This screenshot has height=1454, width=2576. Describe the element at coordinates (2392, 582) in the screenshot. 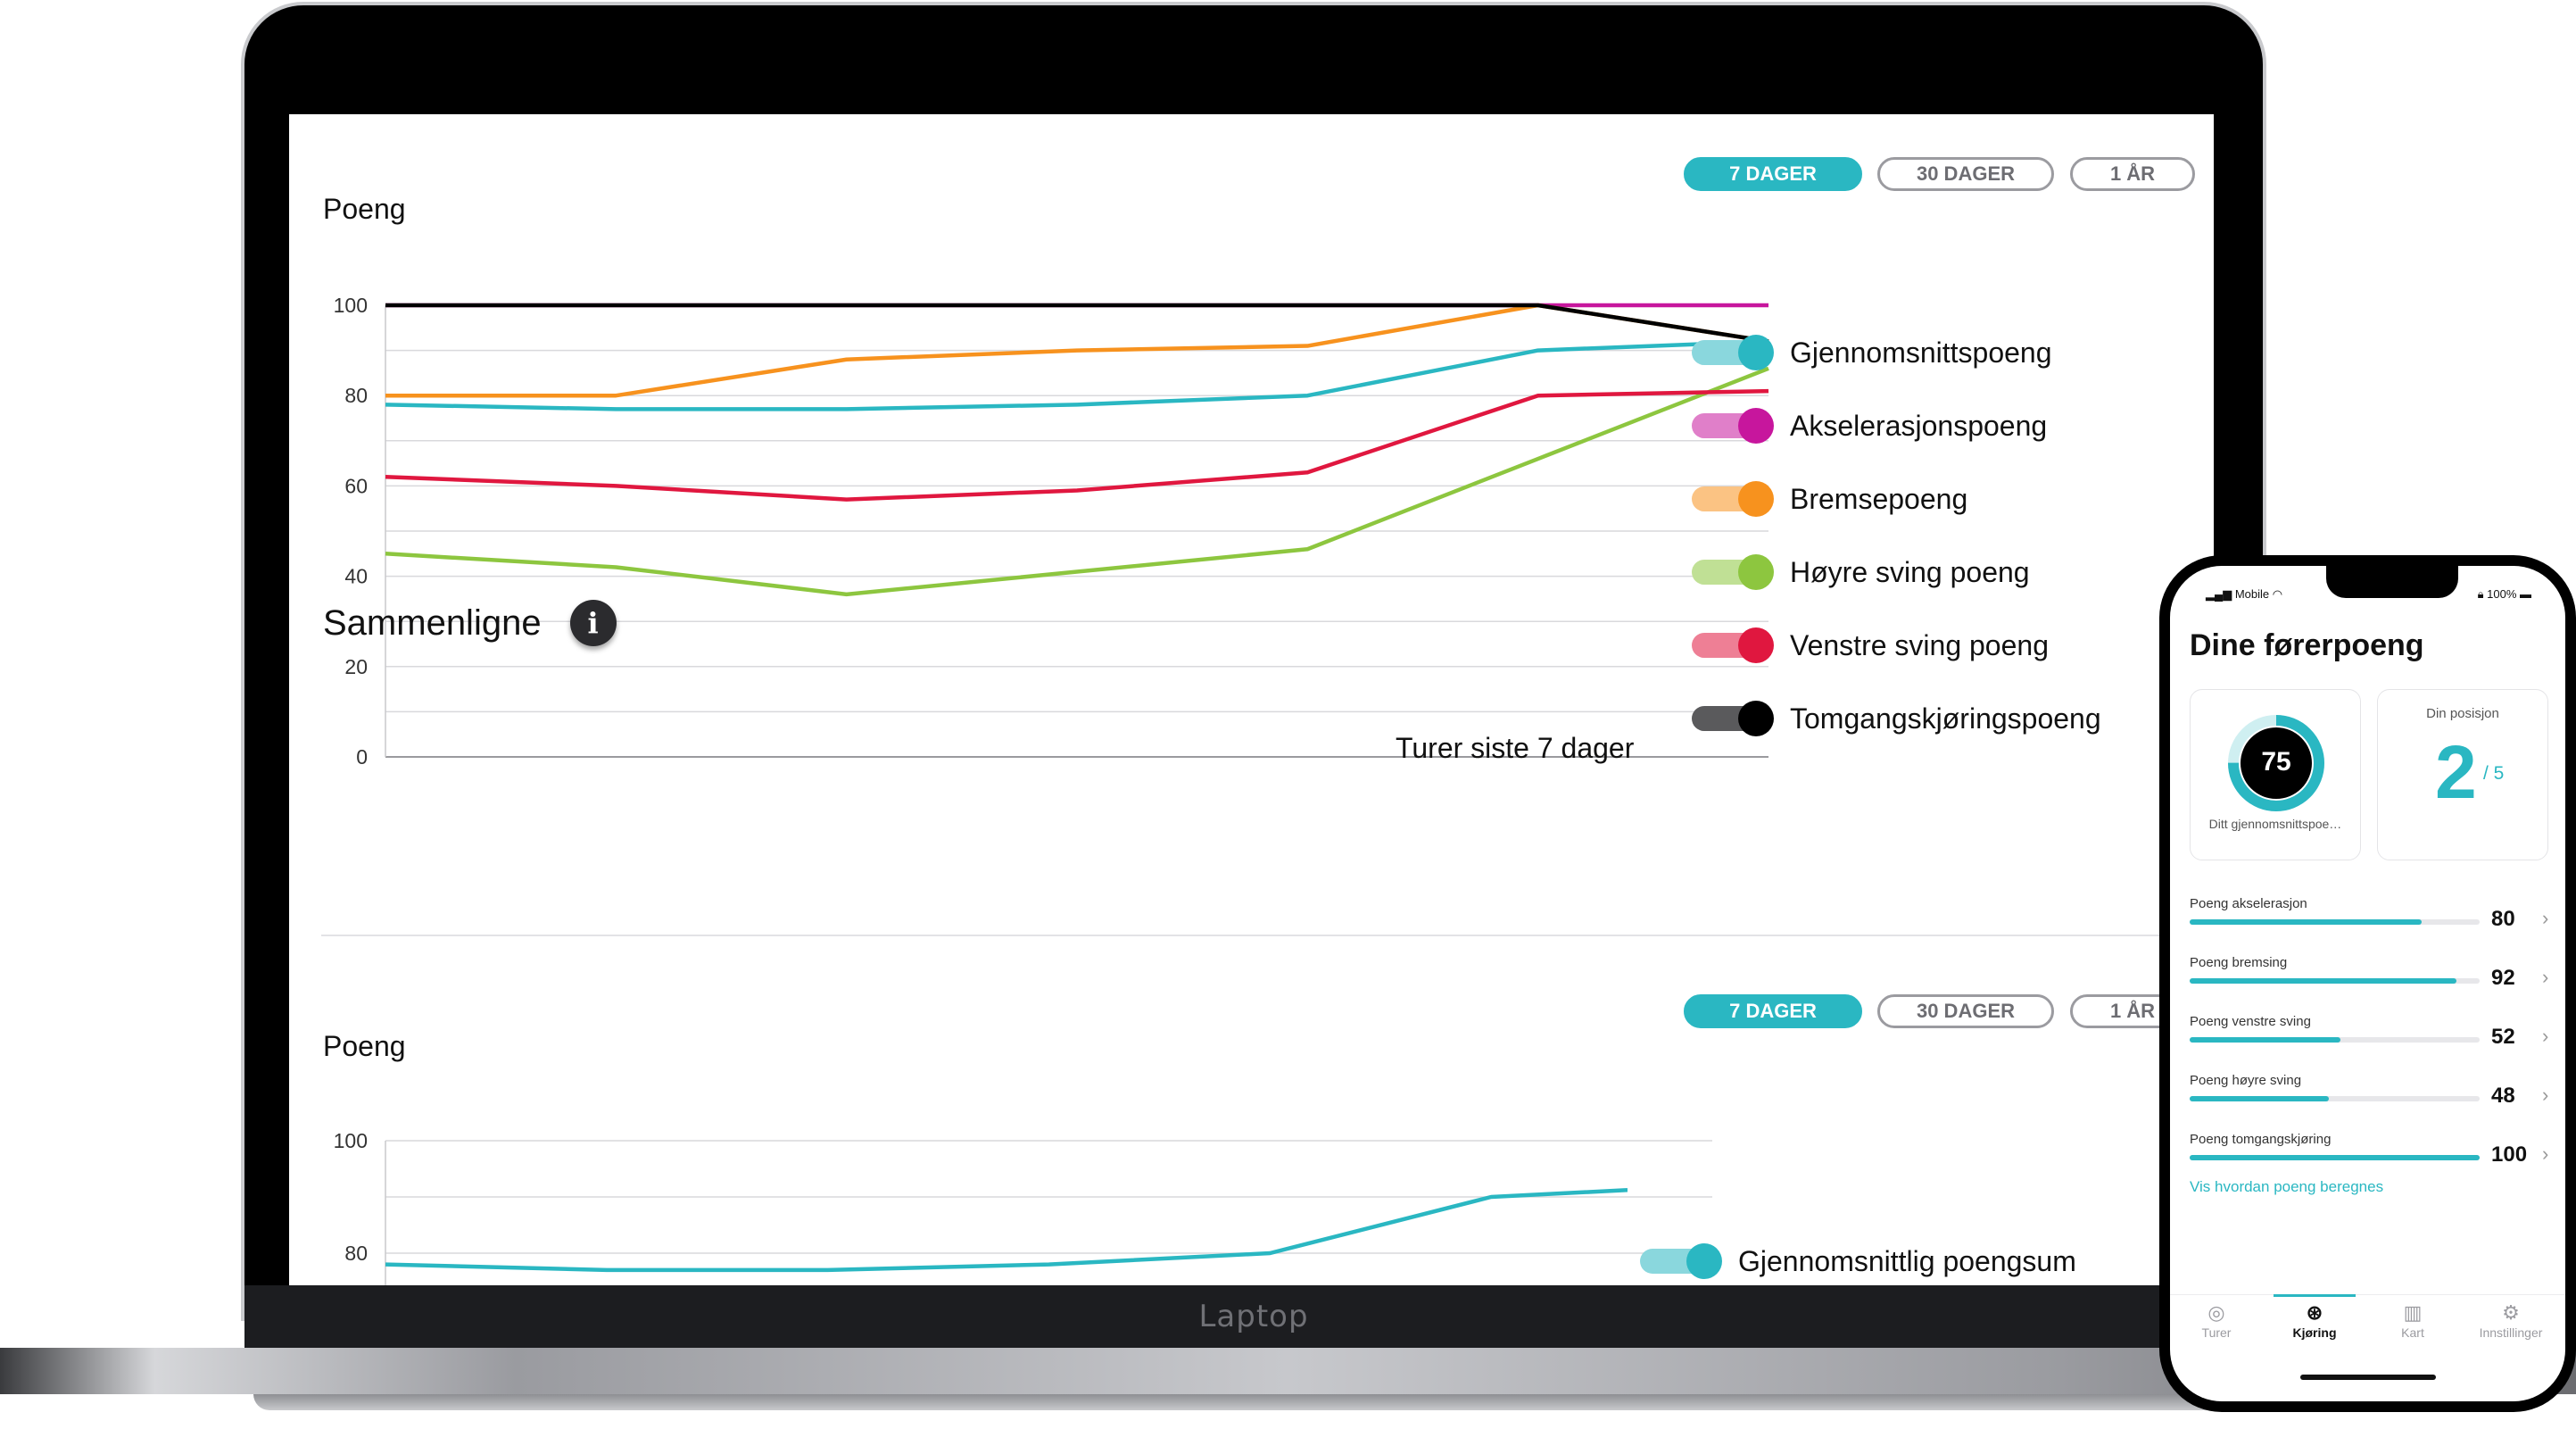

I see `phone-notch` at that location.